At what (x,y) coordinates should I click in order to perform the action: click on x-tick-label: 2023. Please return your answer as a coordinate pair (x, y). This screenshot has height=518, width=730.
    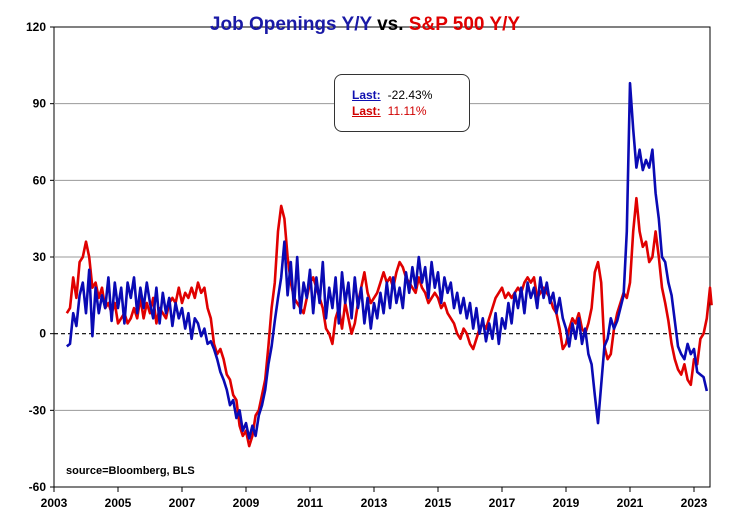
    Looking at the image, I should click on (694, 503).